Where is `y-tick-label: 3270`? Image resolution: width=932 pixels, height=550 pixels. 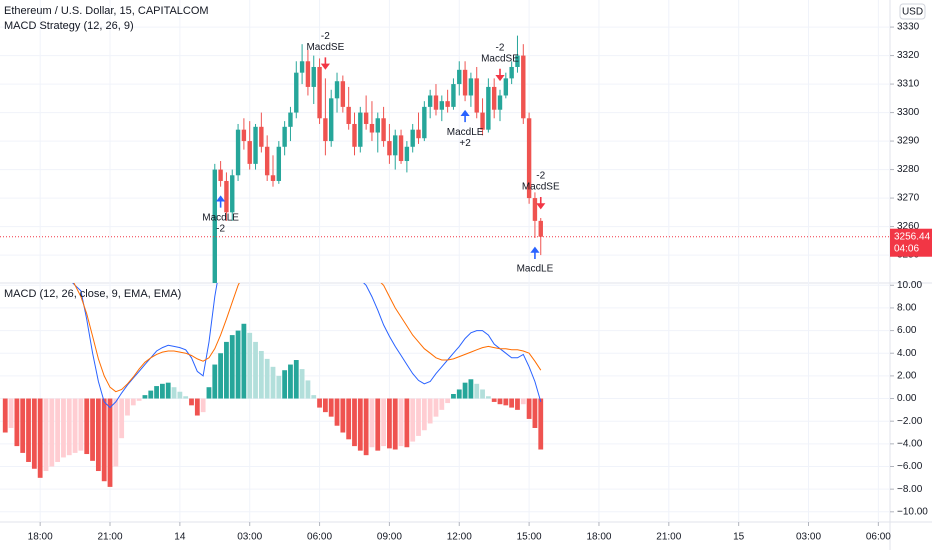 y-tick-label: 3270 is located at coordinates (908, 198).